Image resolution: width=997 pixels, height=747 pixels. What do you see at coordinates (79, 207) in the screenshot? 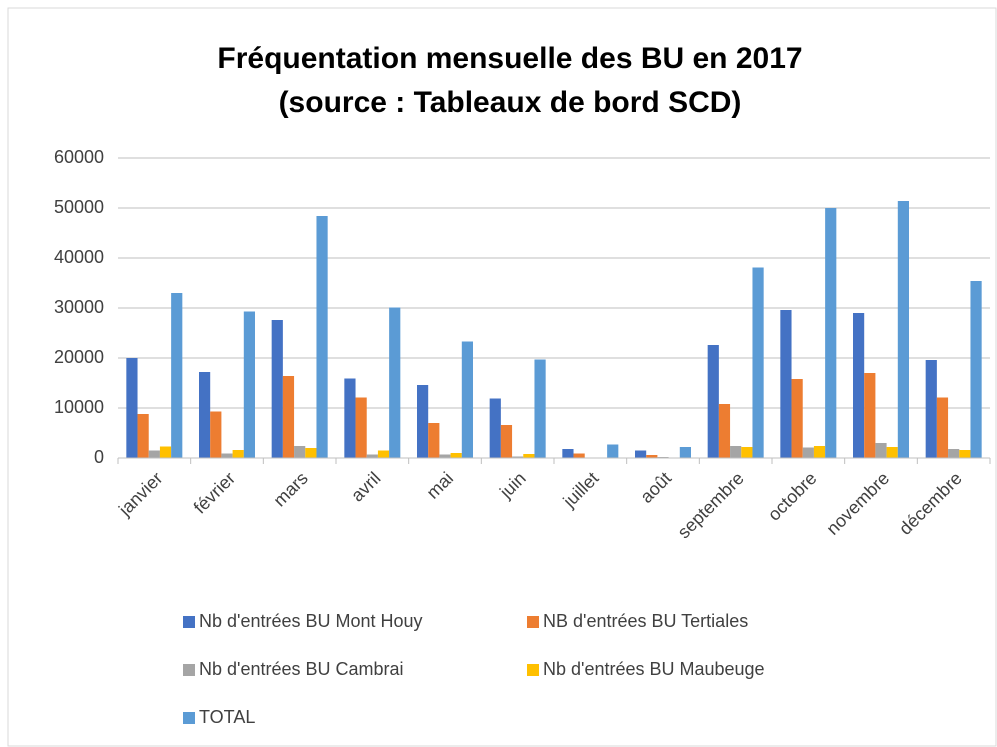
I see `y-tick-label: 50000` at bounding box center [79, 207].